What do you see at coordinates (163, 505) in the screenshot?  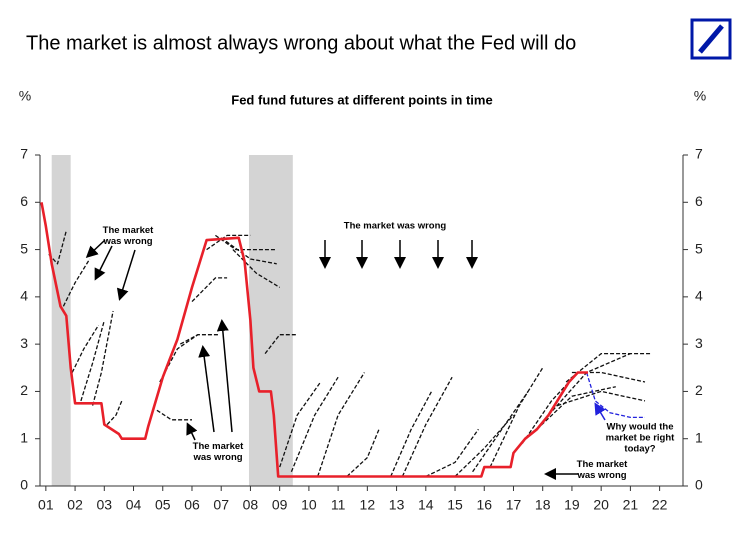 I see `x-tick-label: 05` at bounding box center [163, 505].